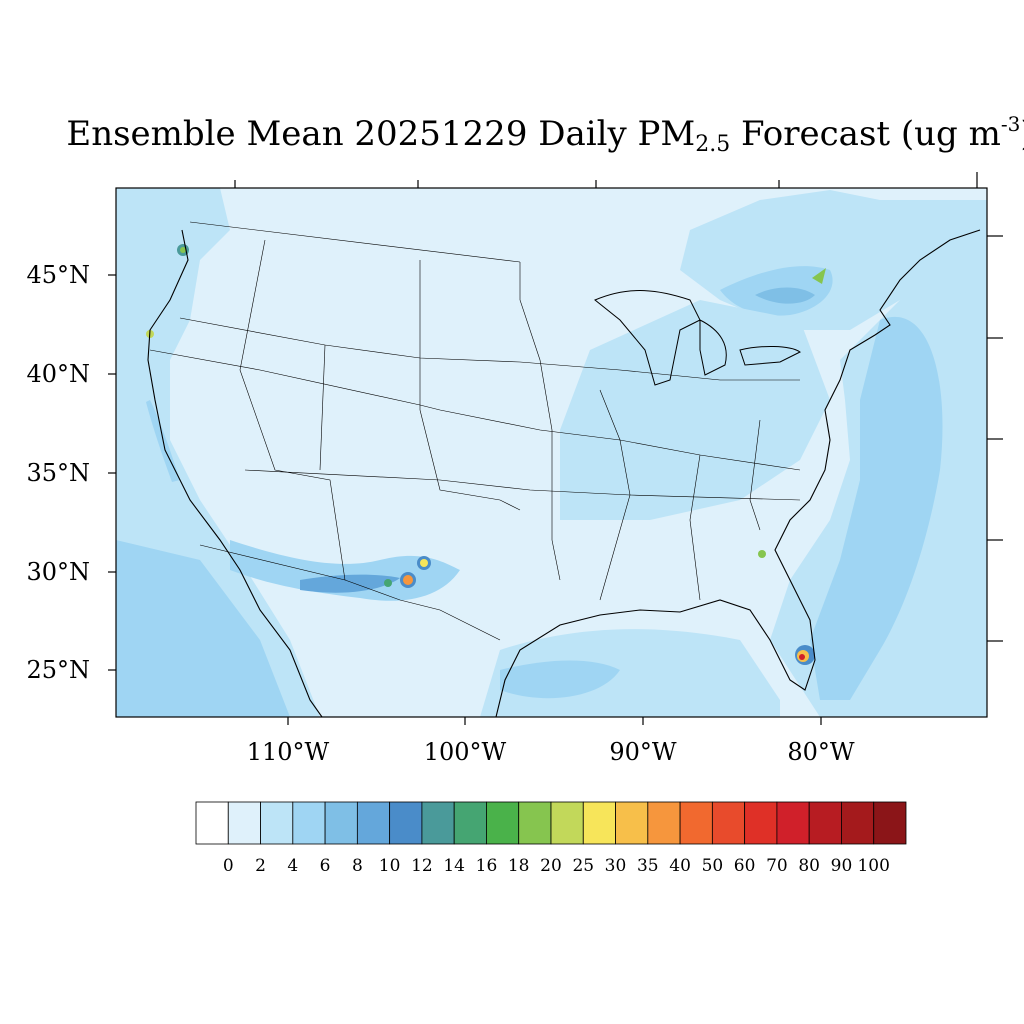 The image size is (1024, 1024). Describe the element at coordinates (643, 752) in the screenshot. I see `lon-label-90w: 90°W` at that location.